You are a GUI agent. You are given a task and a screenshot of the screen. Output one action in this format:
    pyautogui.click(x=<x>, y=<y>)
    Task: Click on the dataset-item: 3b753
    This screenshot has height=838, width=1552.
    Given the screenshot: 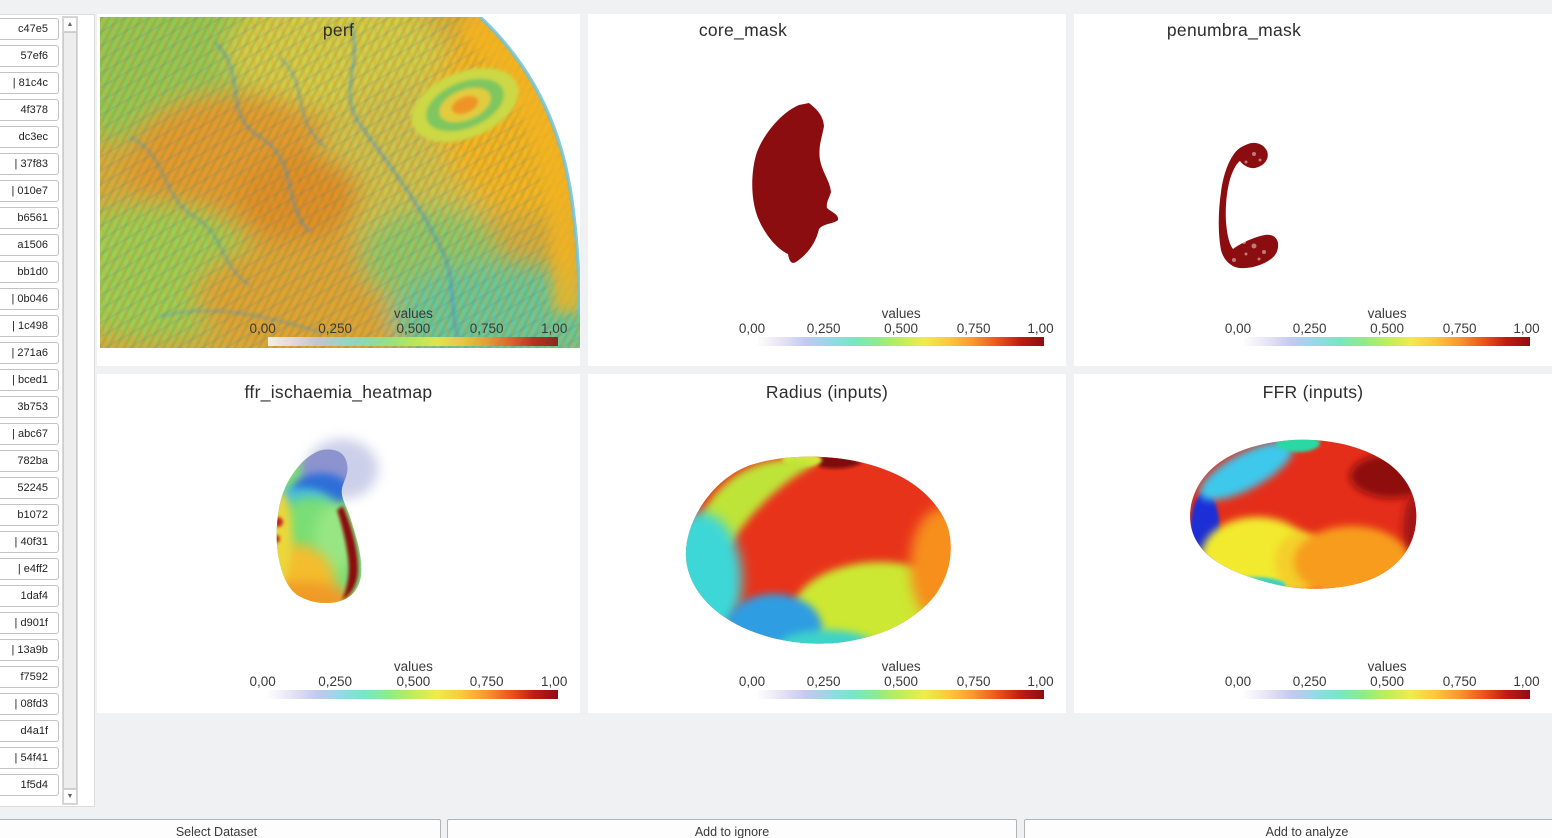 What is the action you would take?
    pyautogui.click(x=29, y=407)
    